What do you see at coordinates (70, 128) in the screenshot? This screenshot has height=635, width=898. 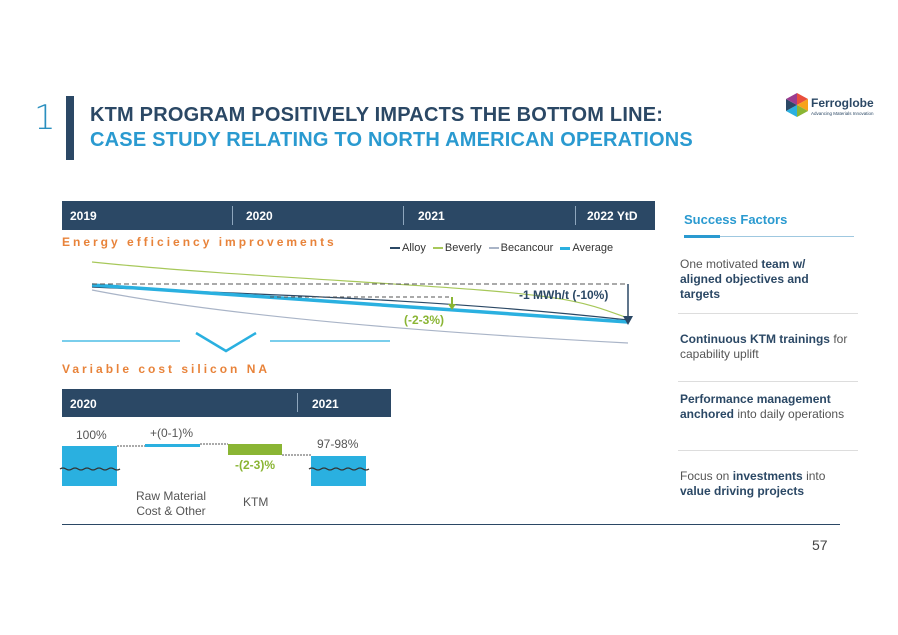 I see `title-accent-bar` at bounding box center [70, 128].